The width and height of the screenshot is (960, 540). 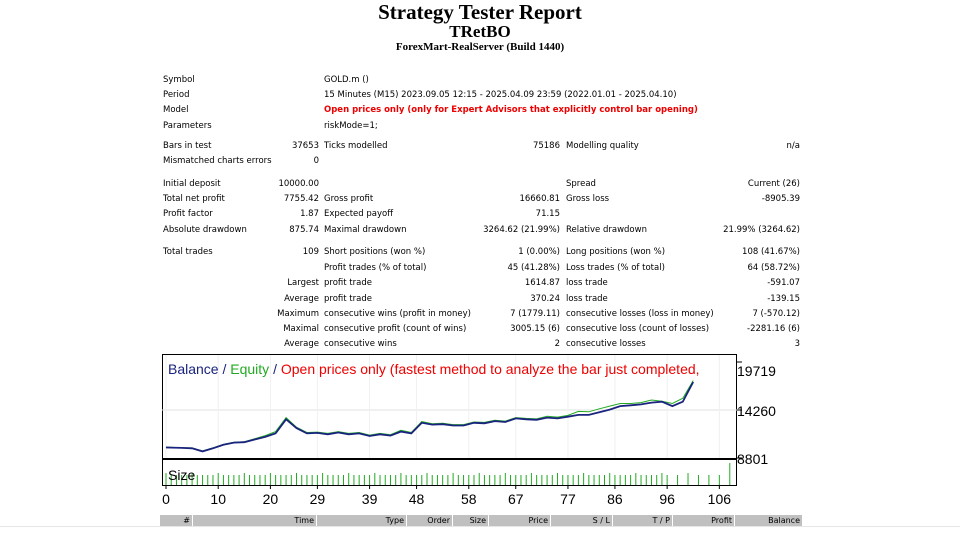 What do you see at coordinates (587, 283) in the screenshot?
I see `largest-loss-label: loss trade` at bounding box center [587, 283].